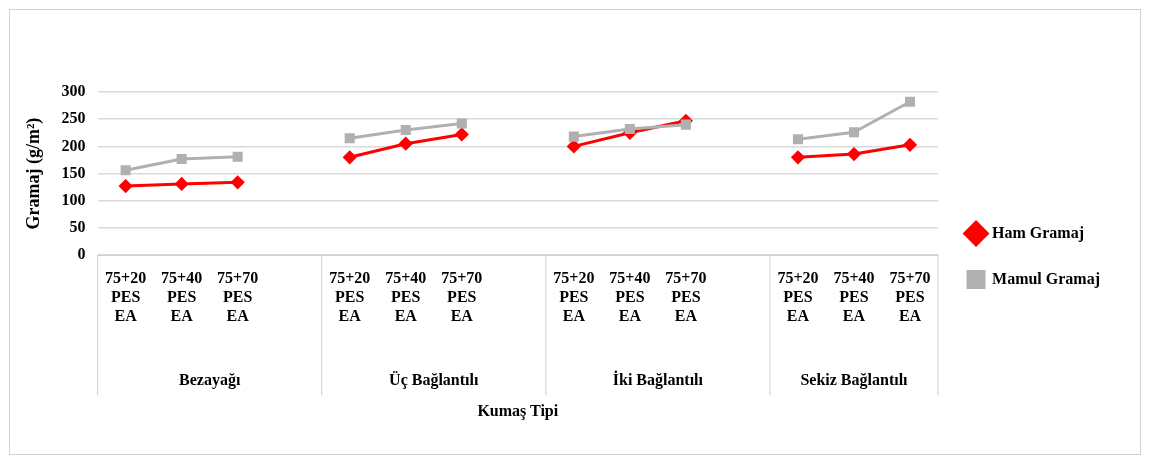 The width and height of the screenshot is (1152, 457). I want to click on text: Bezayağı, so click(209, 380).